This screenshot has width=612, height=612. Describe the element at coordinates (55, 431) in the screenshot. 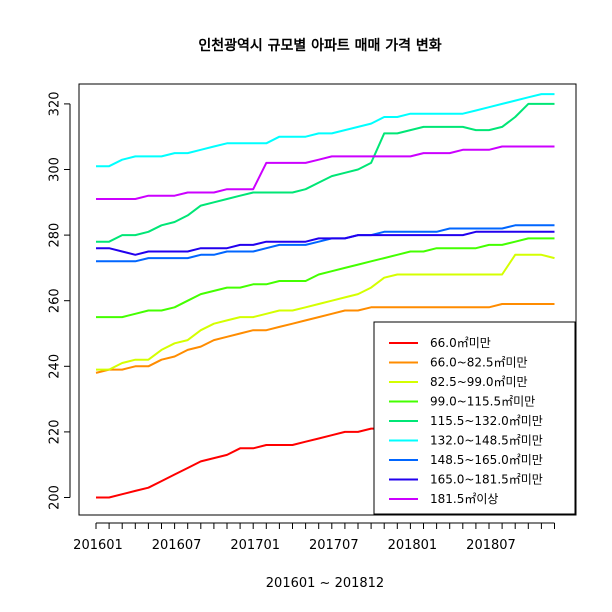

I see `y-tick-label: 220` at that location.